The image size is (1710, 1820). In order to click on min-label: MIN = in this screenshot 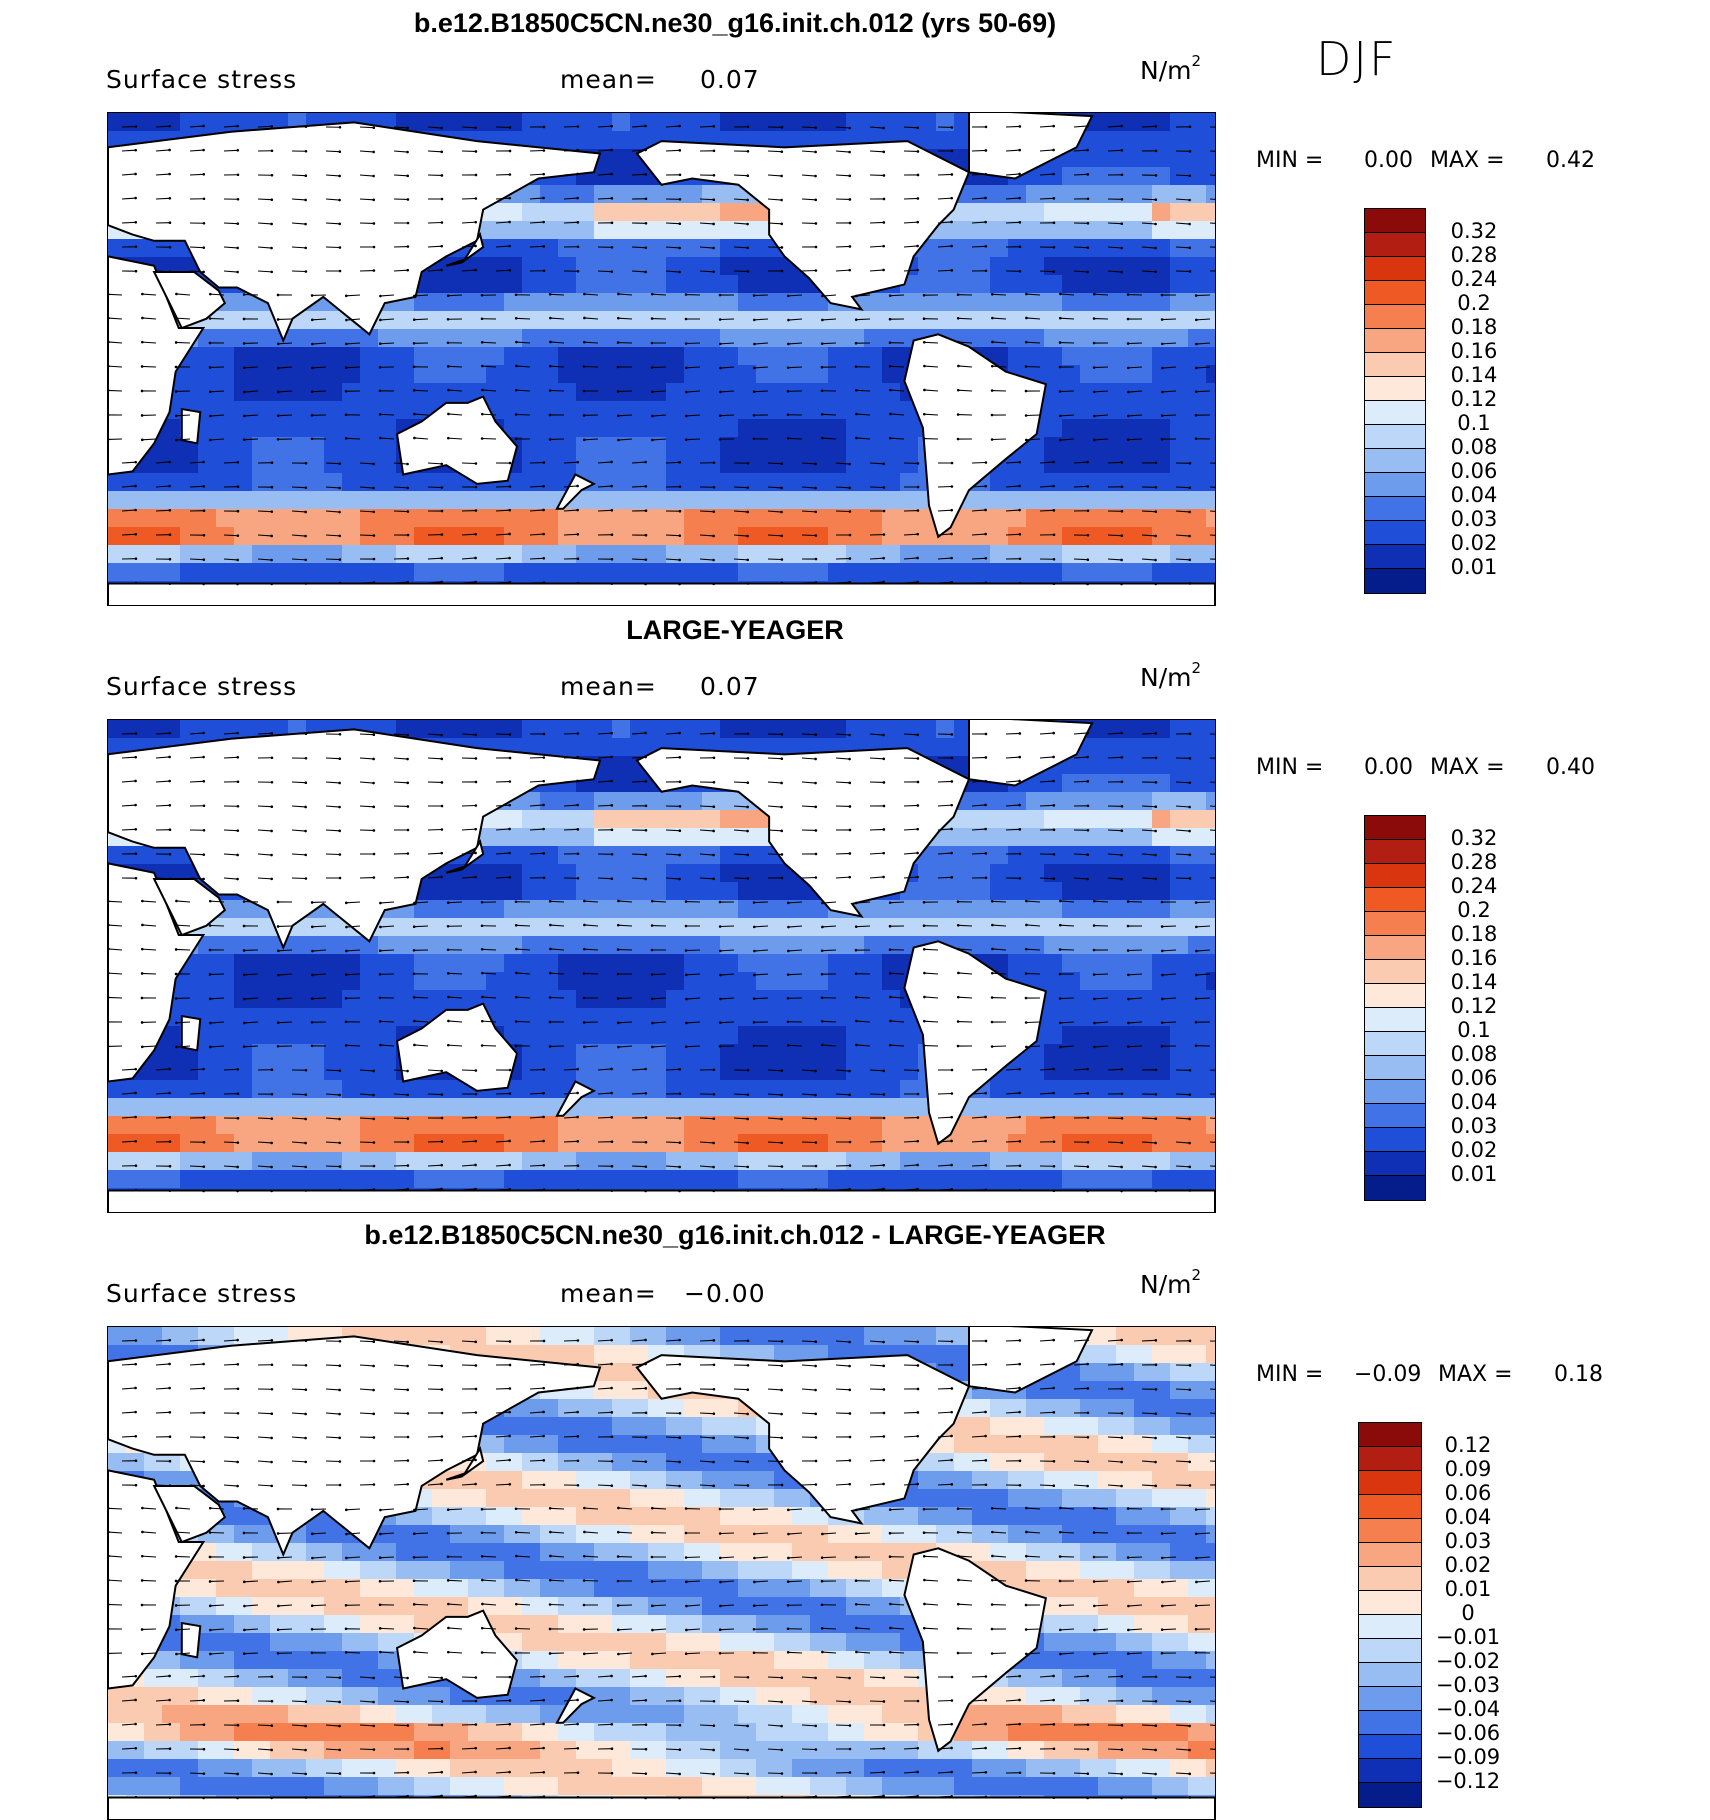, I will do `click(1289, 160)`.